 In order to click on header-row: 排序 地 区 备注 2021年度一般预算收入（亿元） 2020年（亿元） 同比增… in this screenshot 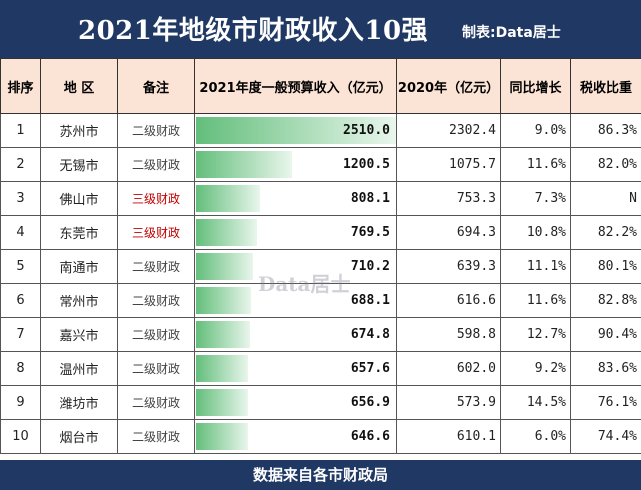, I will do `click(320, 86)`.